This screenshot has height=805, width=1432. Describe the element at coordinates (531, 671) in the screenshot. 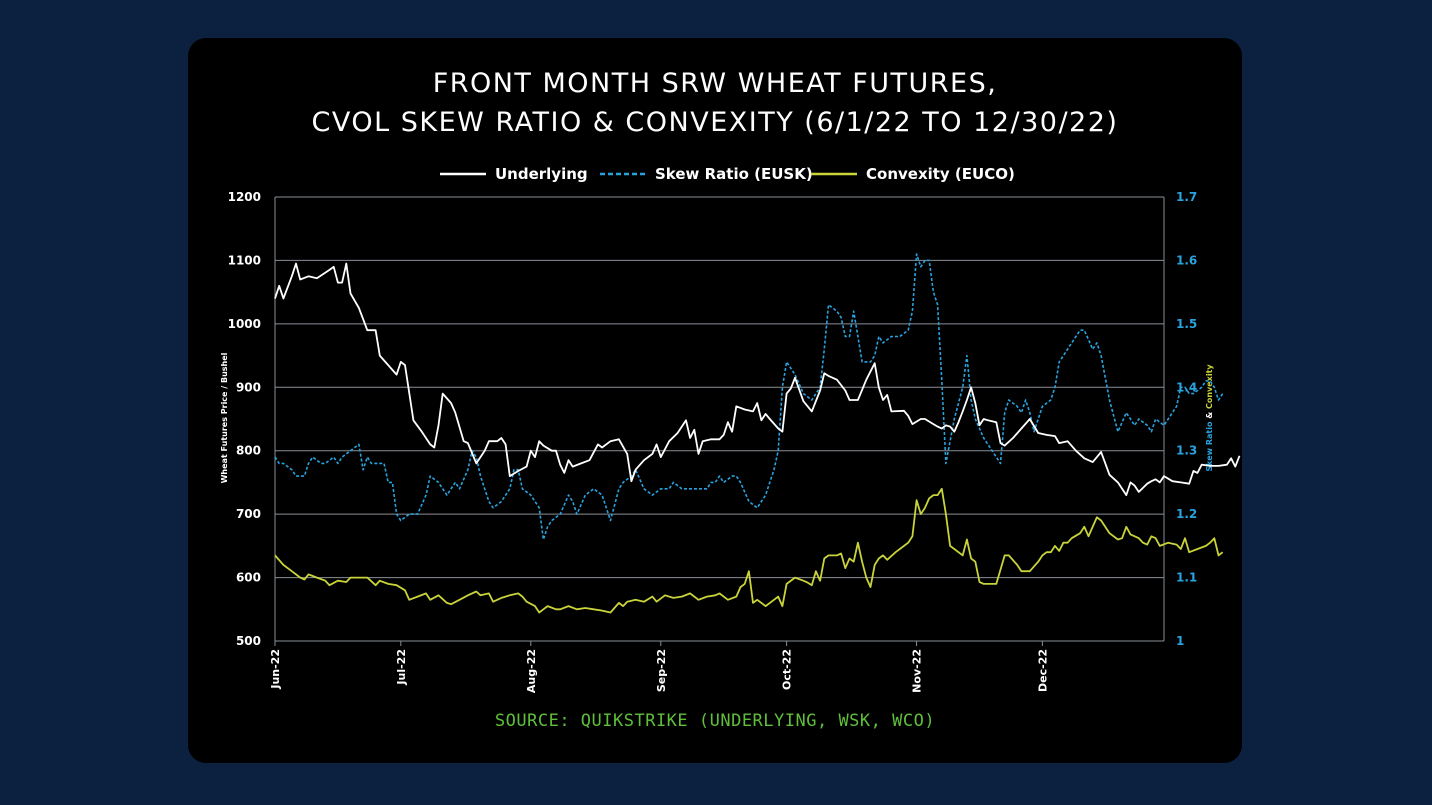

I see `x-tick-label: Aug-22` at that location.